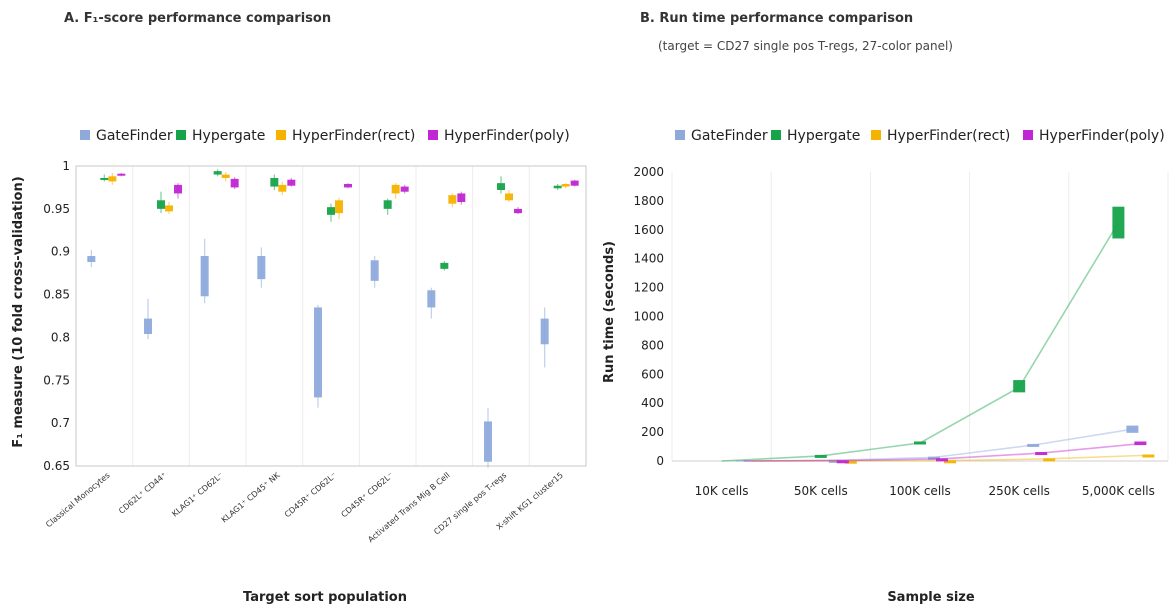  What do you see at coordinates (60, 252) in the screenshot?
I see `panel-a-y-tick: 0.9` at bounding box center [60, 252].